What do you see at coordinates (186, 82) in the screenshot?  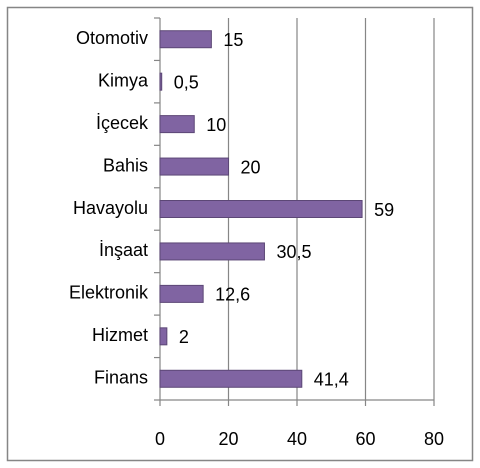 I see `value-label: 0,5` at bounding box center [186, 82].